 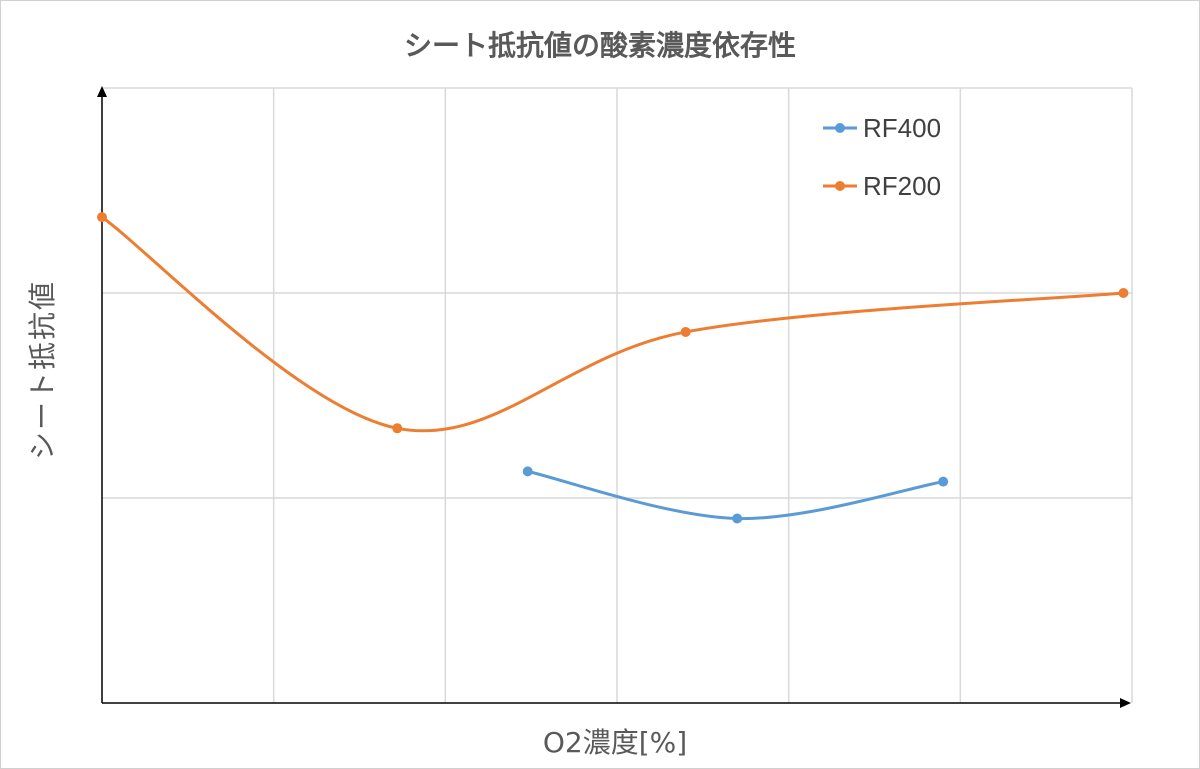 I want to click on series-line-rf400, so click(x=735, y=495).